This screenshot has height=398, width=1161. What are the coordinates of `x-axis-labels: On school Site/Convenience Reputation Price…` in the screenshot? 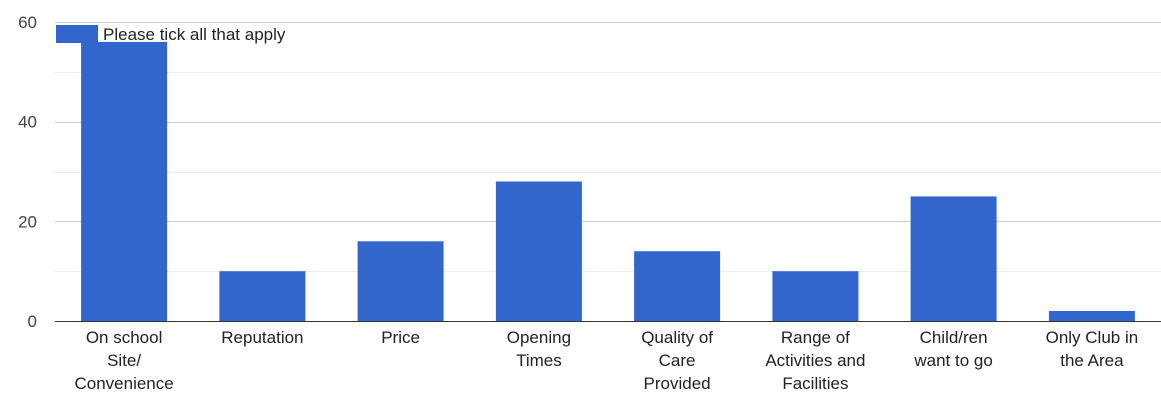 It's located at (606, 360).